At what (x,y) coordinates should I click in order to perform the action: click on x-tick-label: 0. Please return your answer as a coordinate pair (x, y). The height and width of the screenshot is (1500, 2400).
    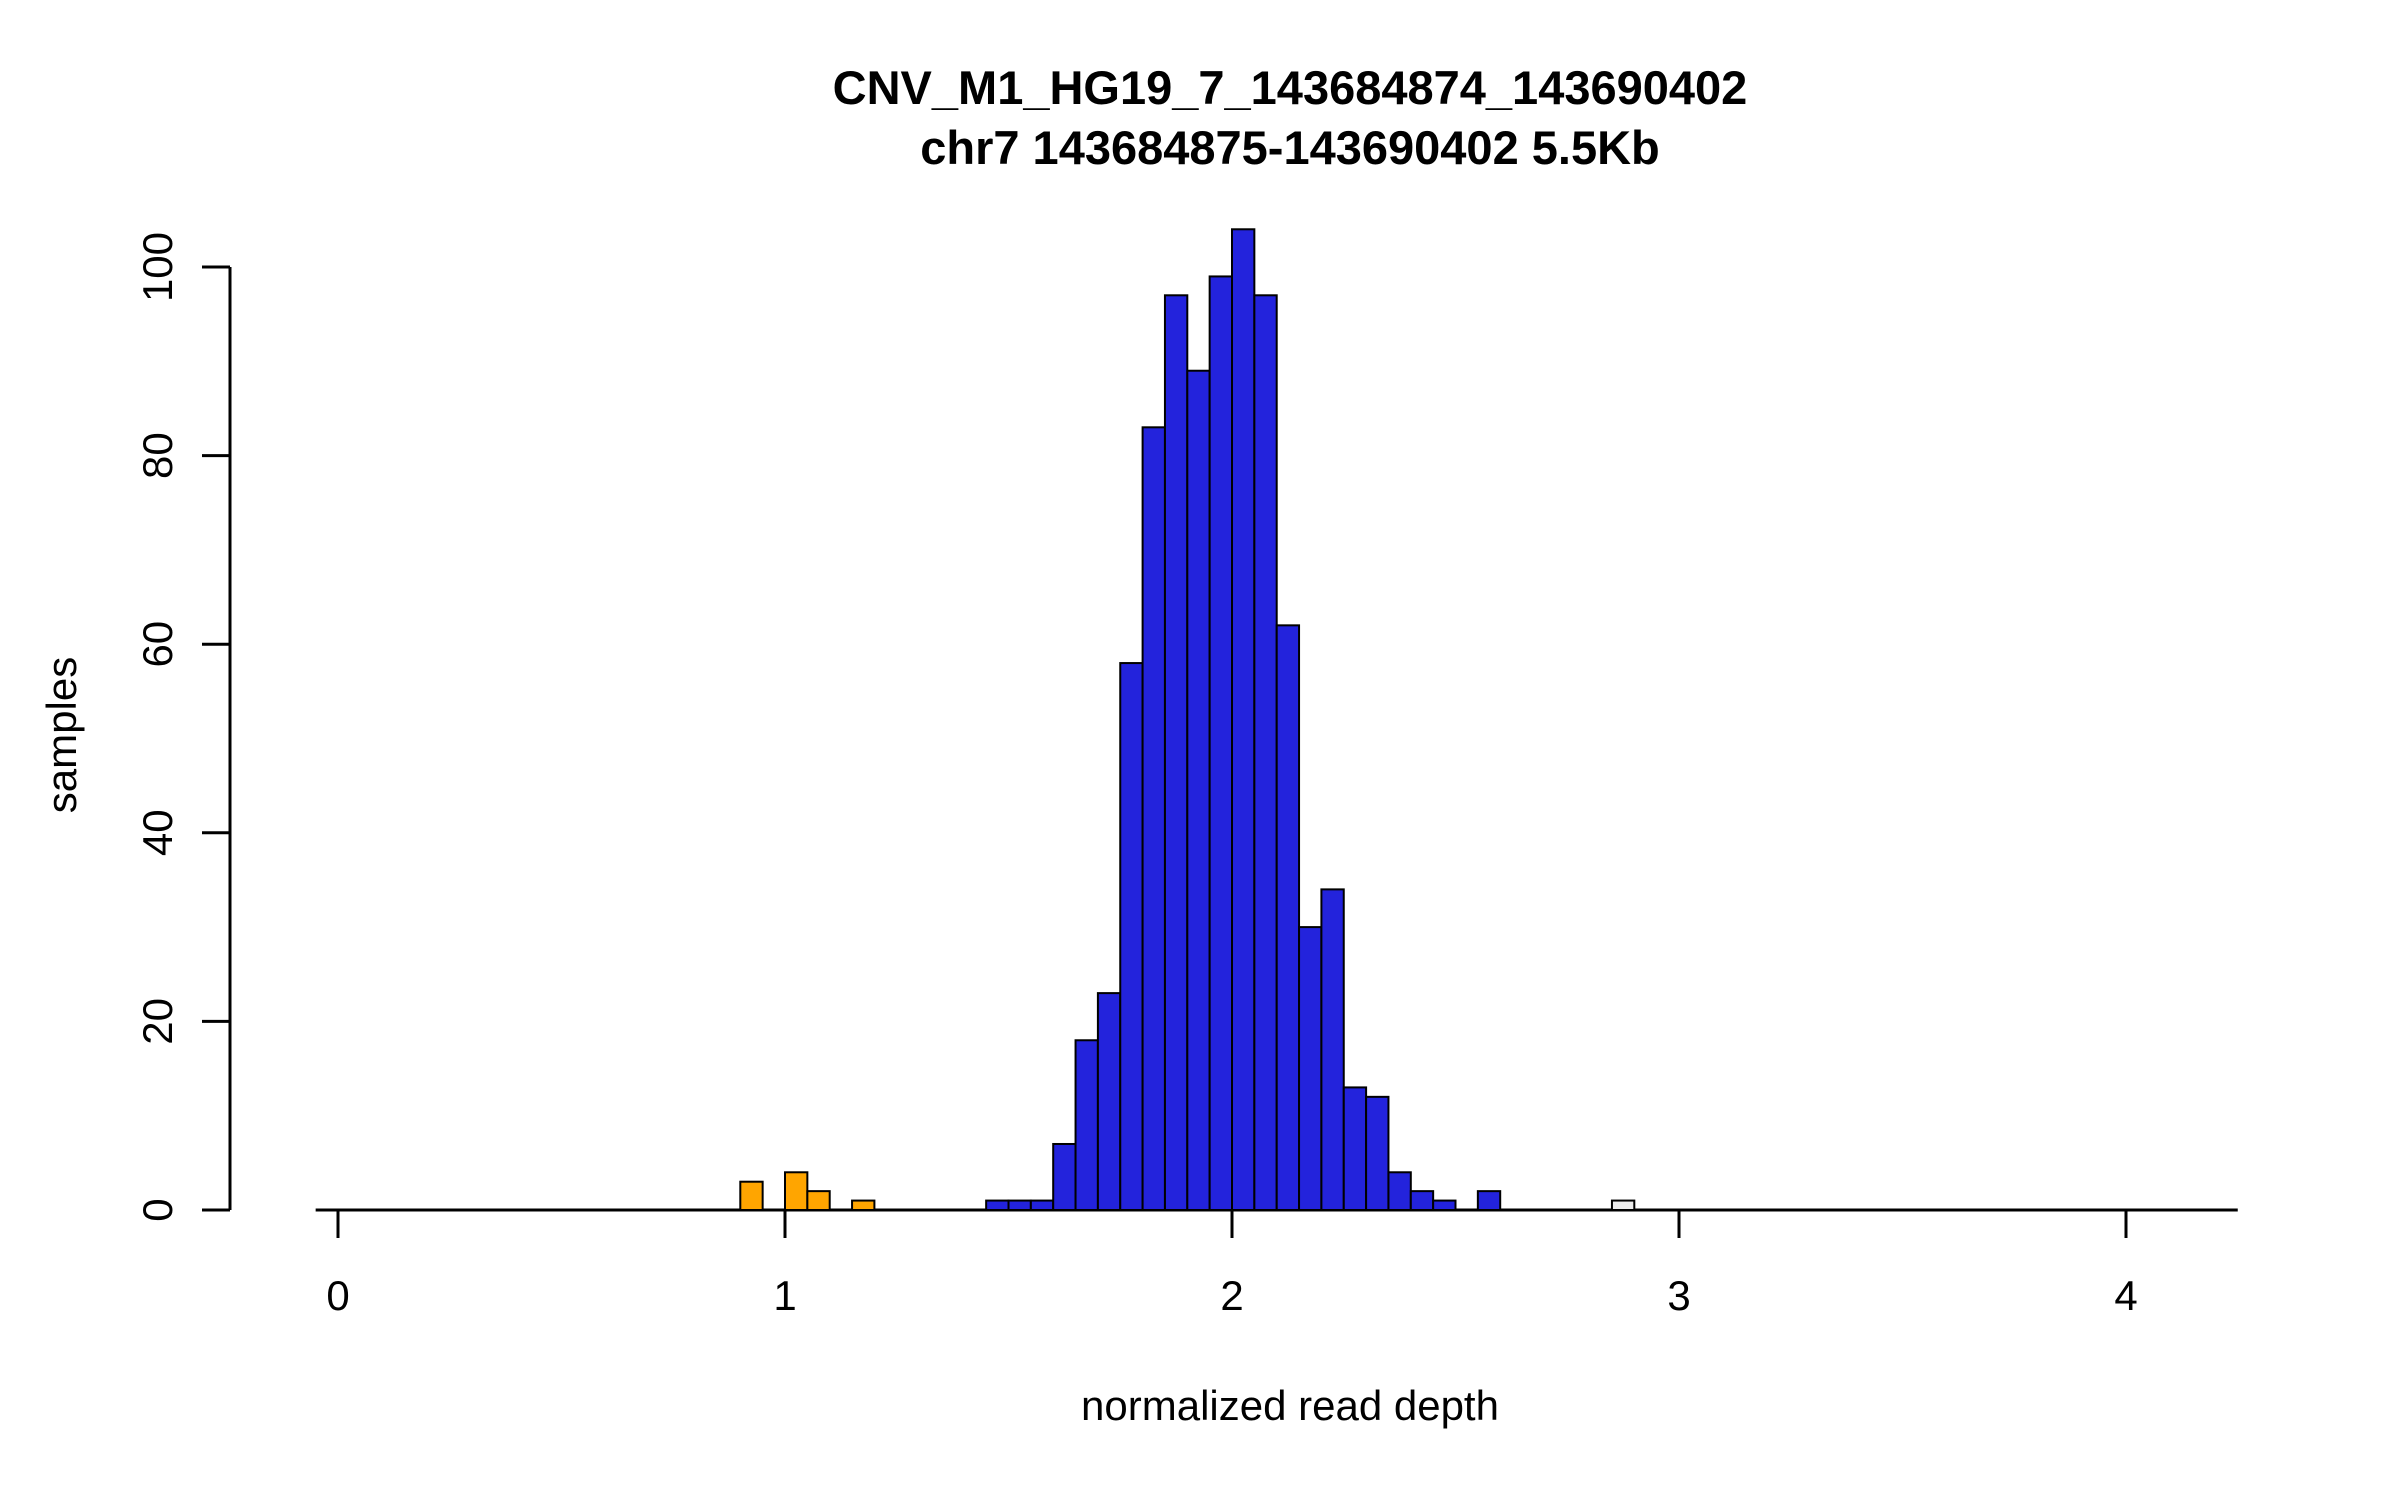
    Looking at the image, I should click on (337, 1295).